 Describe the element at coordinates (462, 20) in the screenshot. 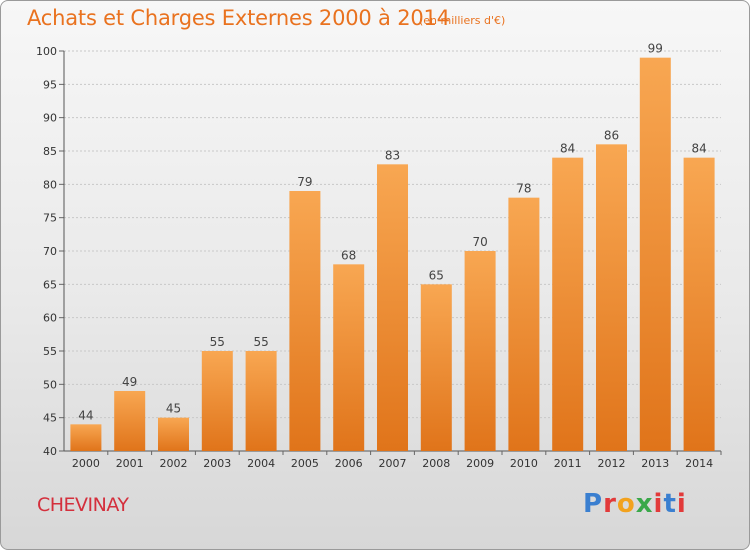

I see `chart-subtitle: (en milliers d'€)` at that location.